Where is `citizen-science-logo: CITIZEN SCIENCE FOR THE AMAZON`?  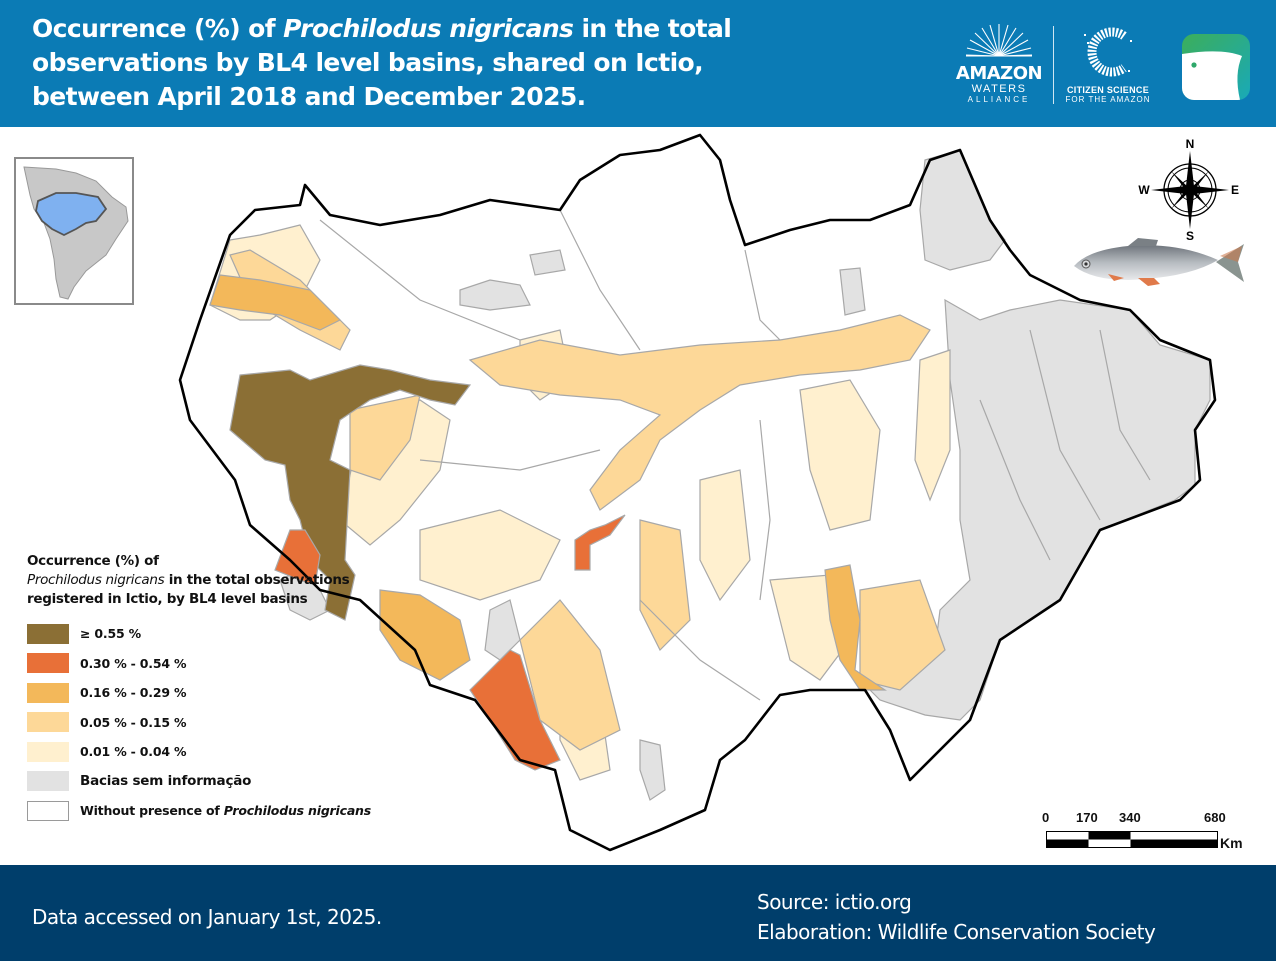
citizen-science-logo: CITIZEN SCIENCE FOR THE AMAZON is located at coordinates (1108, 66).